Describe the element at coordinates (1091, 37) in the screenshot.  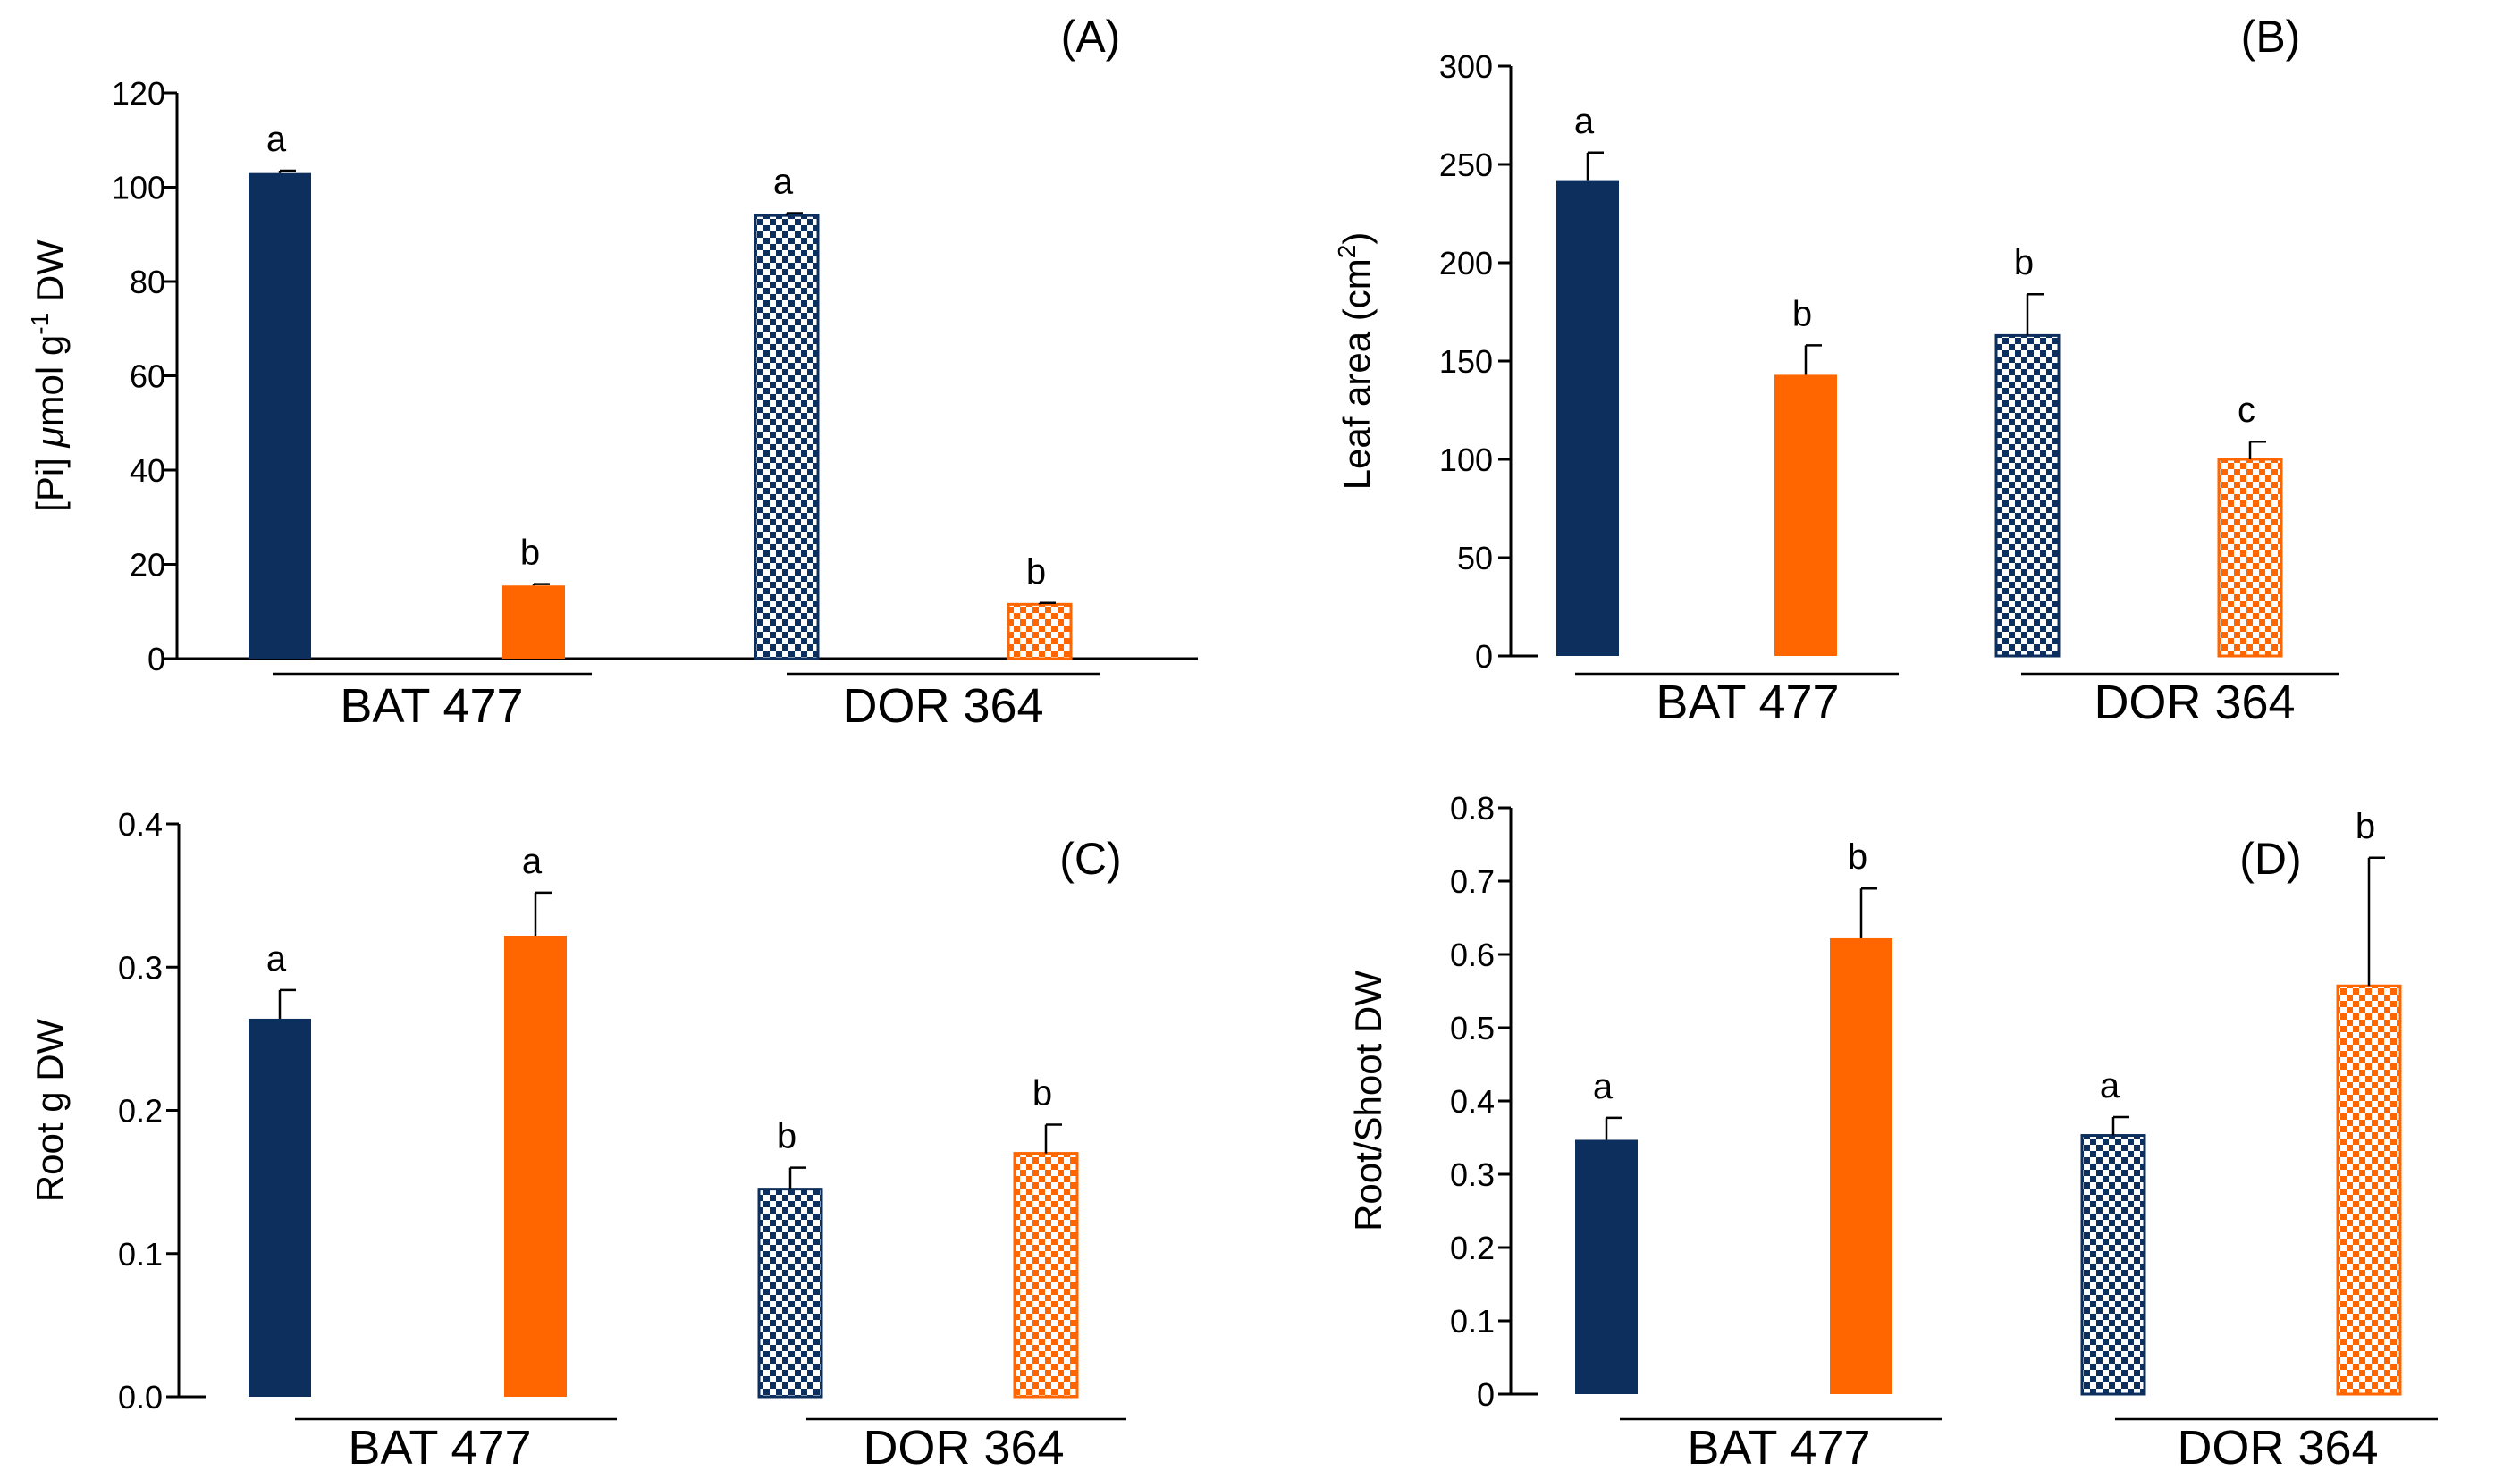
I see `panel-label: (A)` at that location.